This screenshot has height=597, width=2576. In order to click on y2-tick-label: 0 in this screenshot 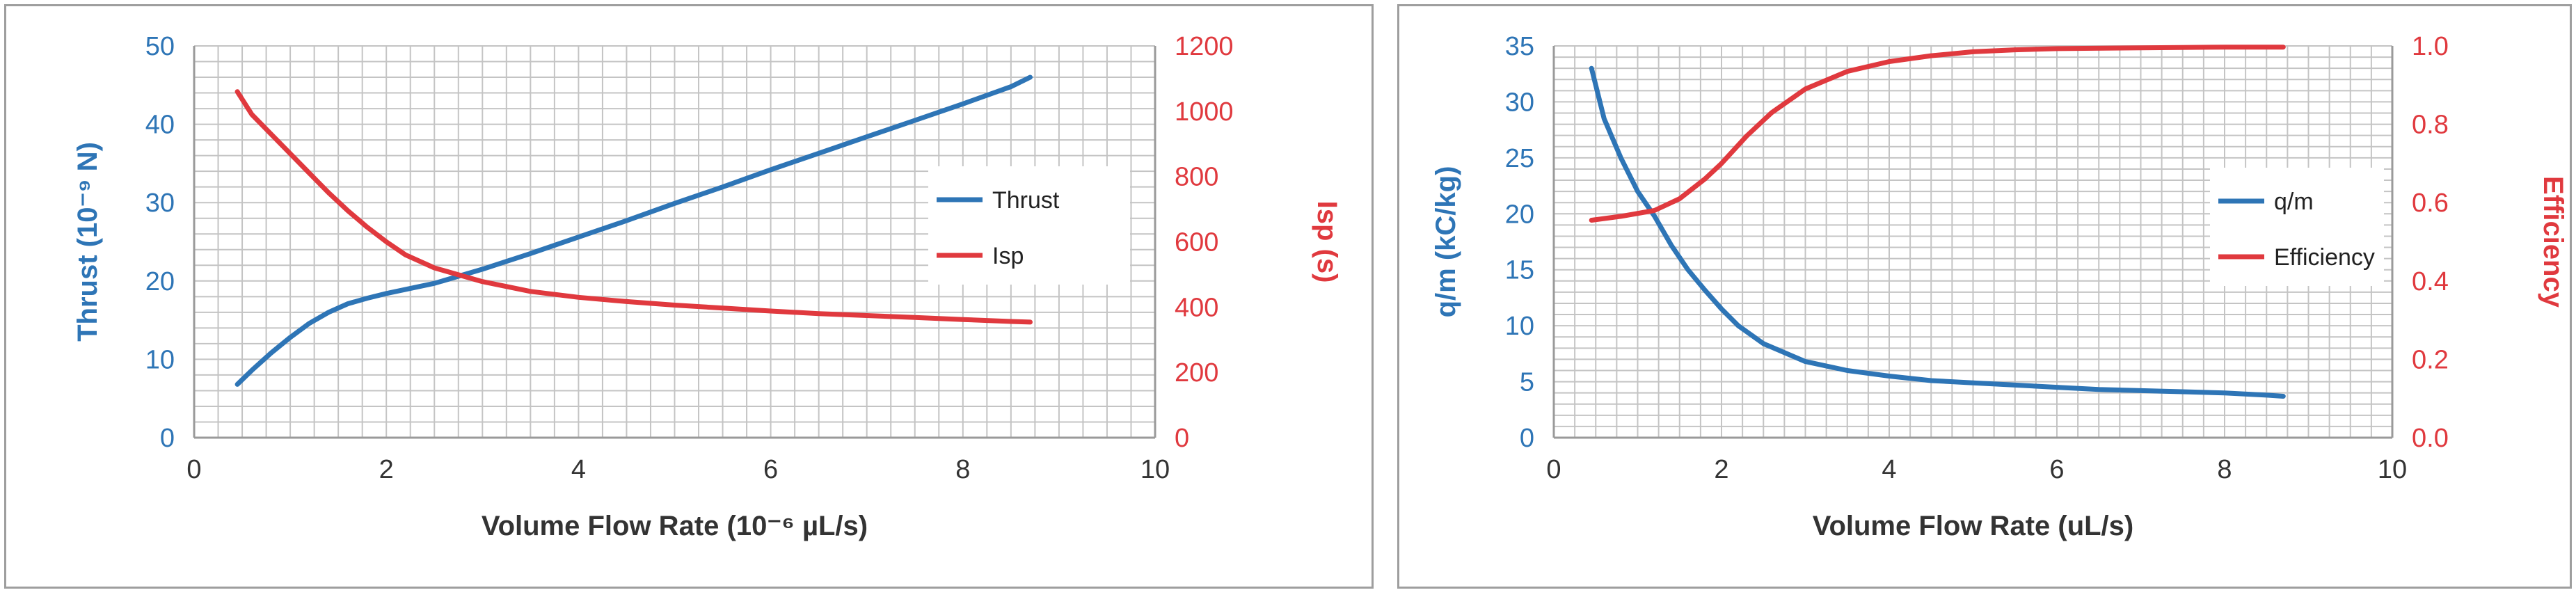, I will do `click(1182, 439)`.